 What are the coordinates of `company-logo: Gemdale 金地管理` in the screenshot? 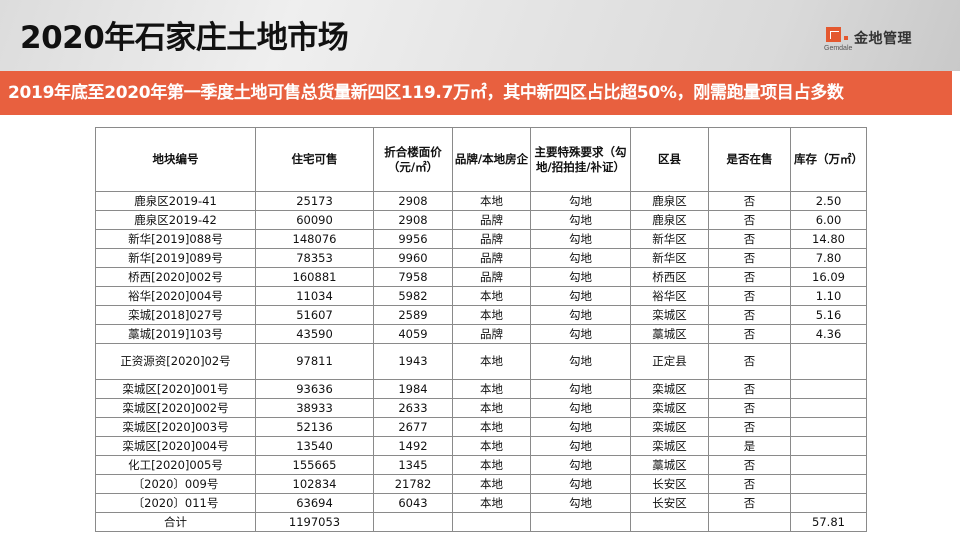 It's located at (875, 42).